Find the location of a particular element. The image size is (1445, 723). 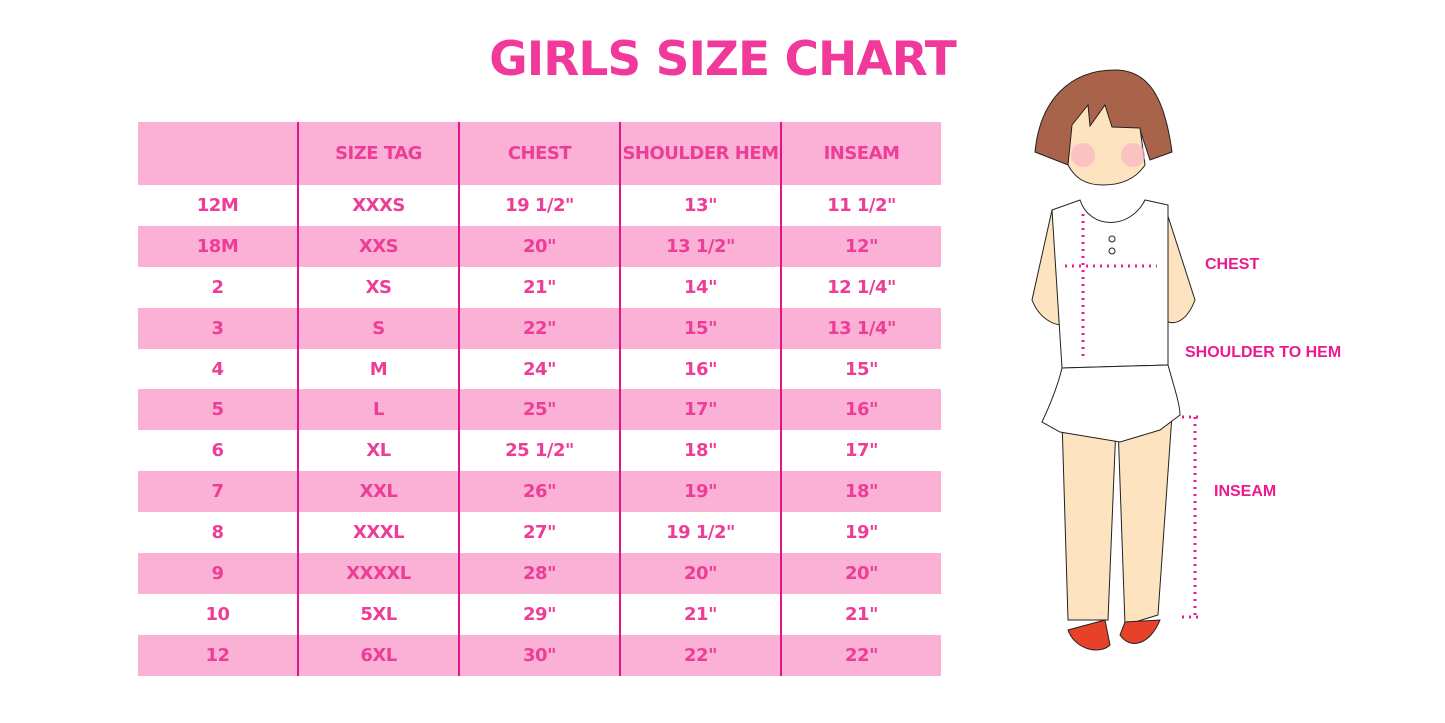

column-header: CHEST is located at coordinates (539, 153).